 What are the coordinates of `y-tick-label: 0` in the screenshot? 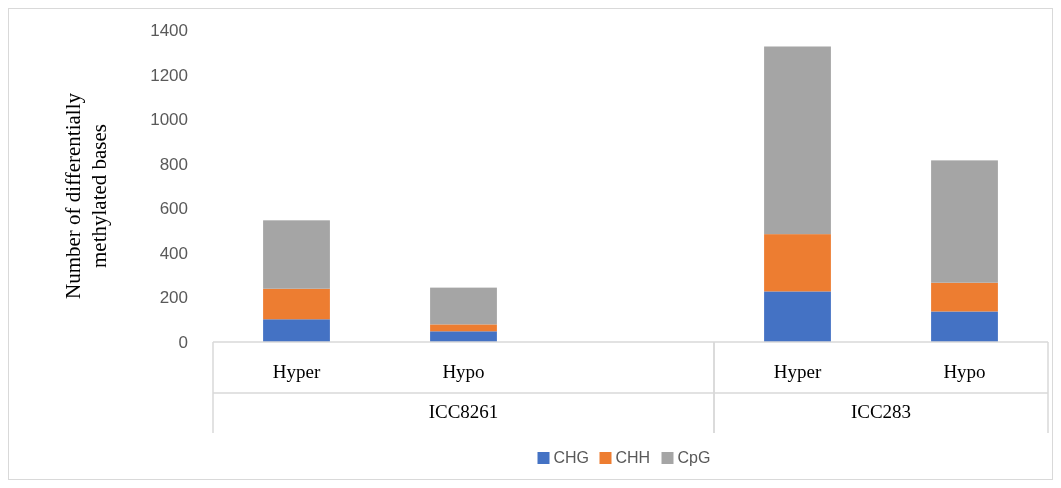 It's located at (183, 342).